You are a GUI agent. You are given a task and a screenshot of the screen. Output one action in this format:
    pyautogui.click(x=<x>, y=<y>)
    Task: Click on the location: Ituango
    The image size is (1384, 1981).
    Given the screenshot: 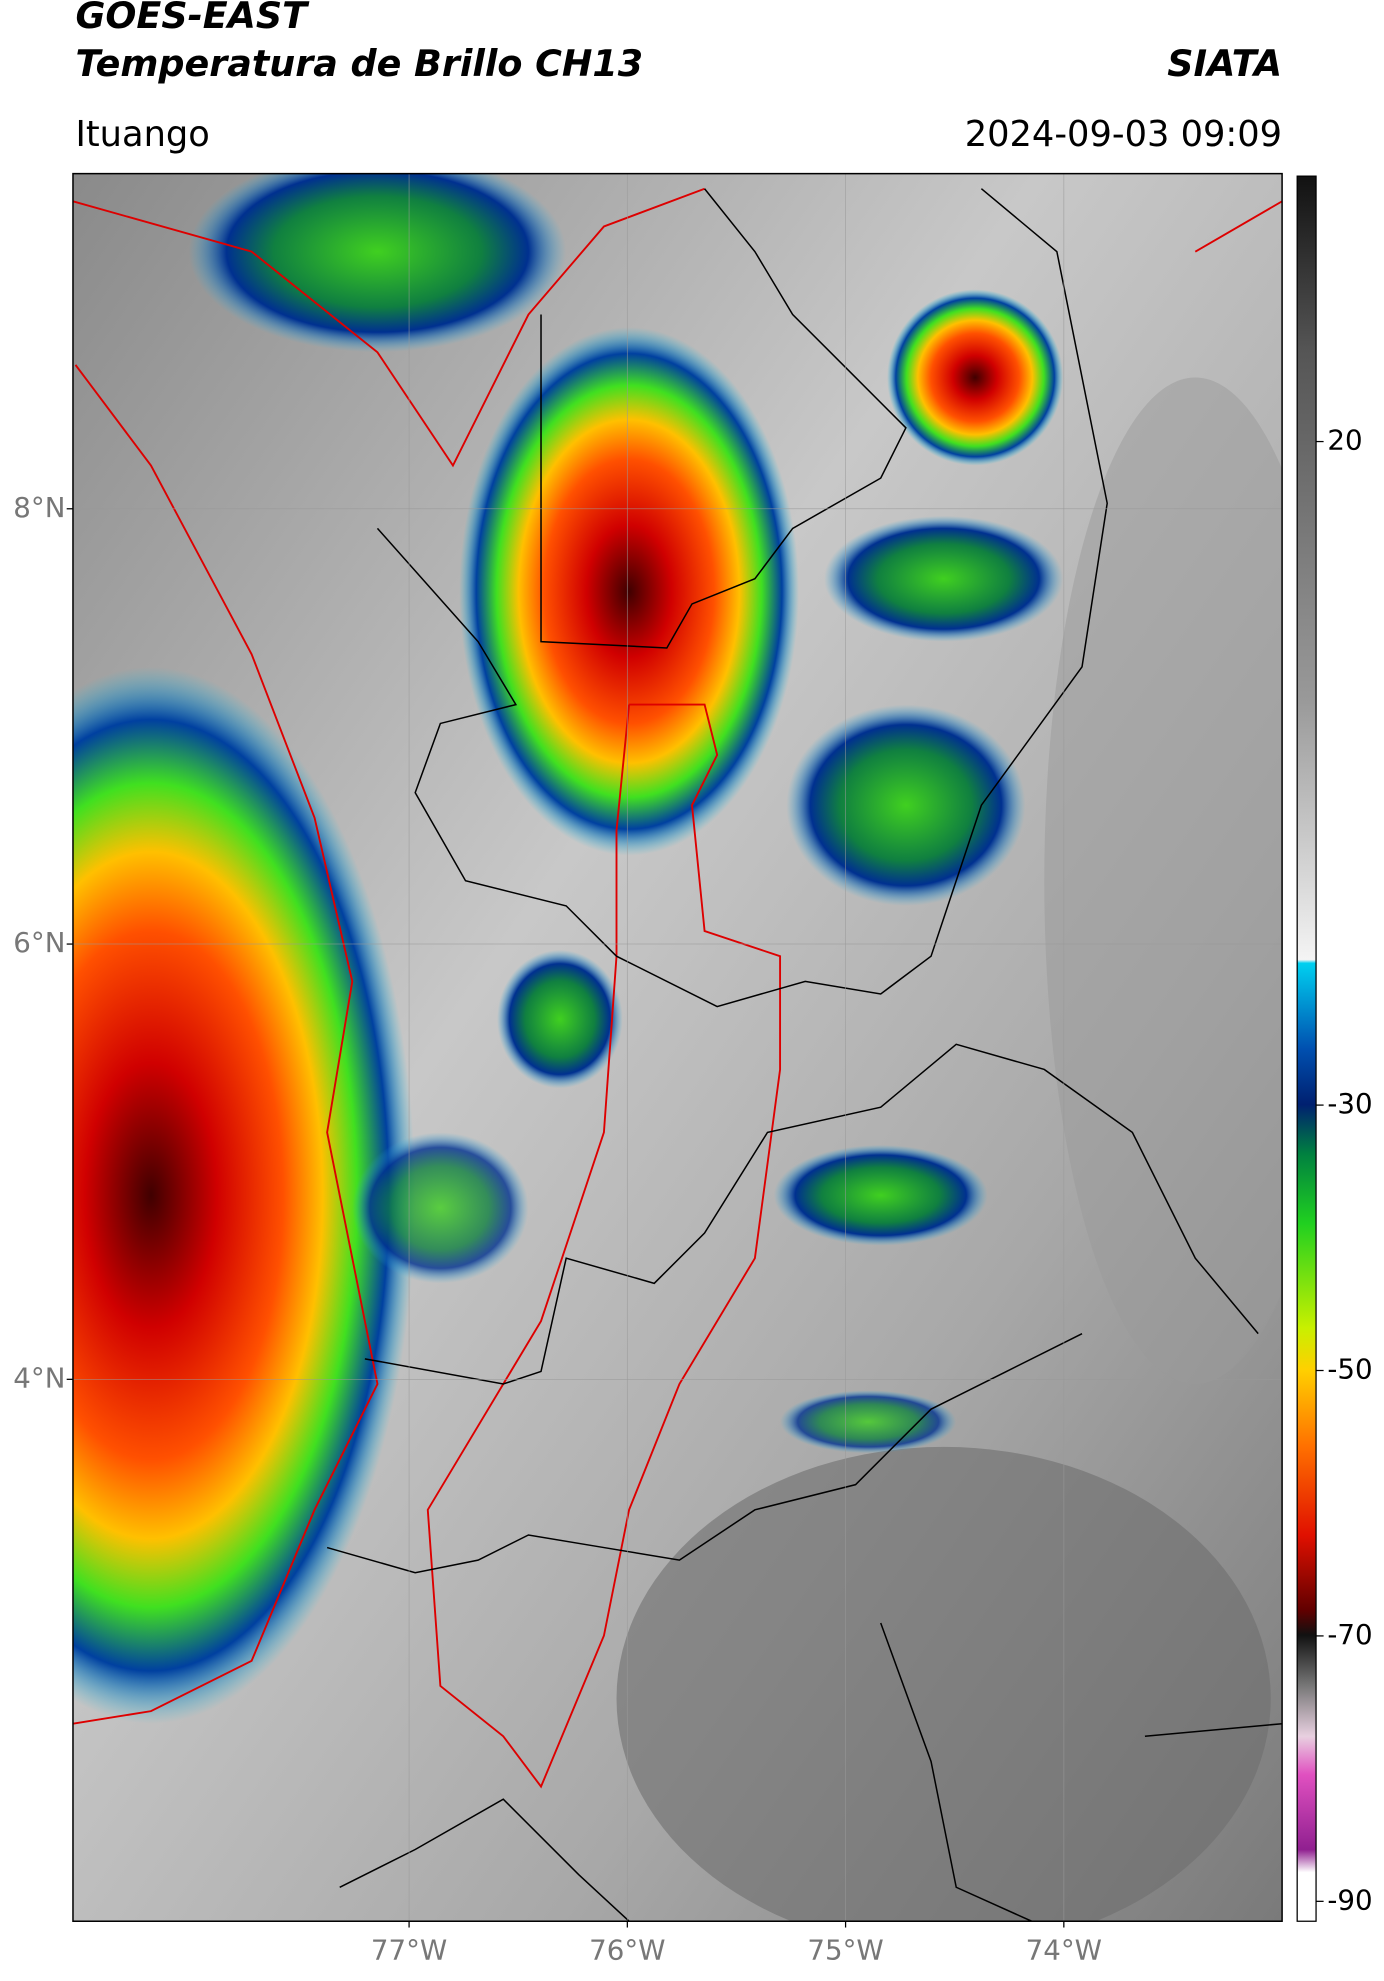 What is the action you would take?
    pyautogui.click(x=142, y=134)
    